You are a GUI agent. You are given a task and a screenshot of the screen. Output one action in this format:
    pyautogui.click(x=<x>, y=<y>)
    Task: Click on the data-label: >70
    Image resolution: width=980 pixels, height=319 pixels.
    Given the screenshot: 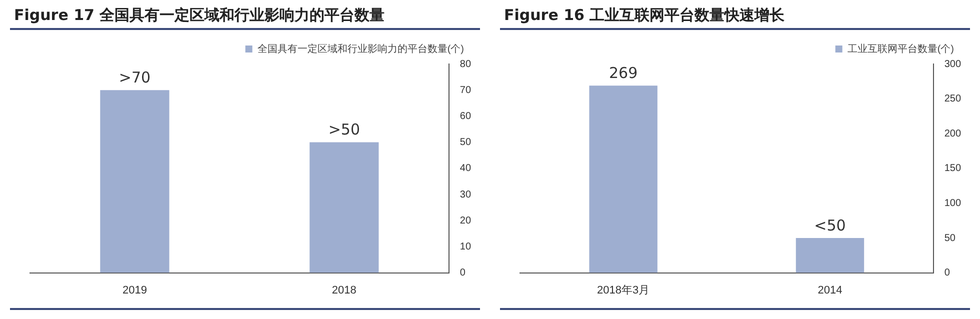 What is the action you would take?
    pyautogui.click(x=134, y=77)
    